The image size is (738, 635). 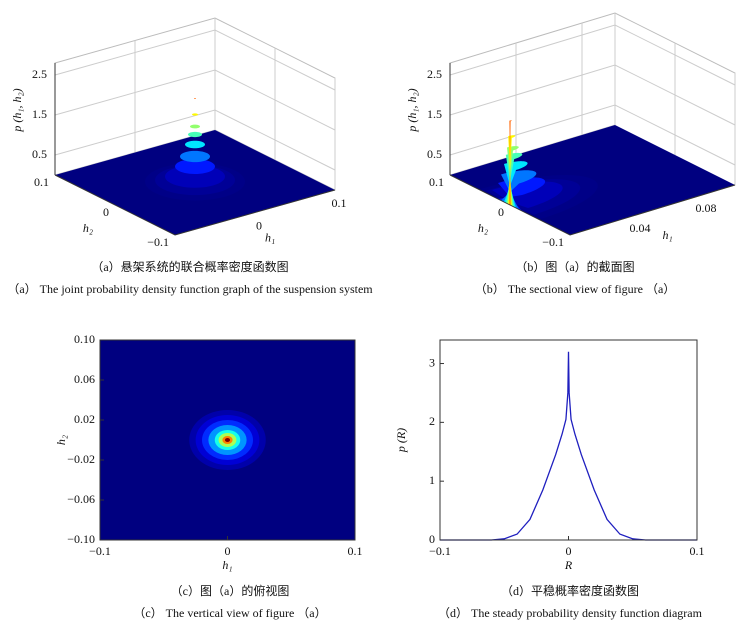 I want to click on caption-en: （b） The sectional view of figure （a）, so click(x=575, y=289).